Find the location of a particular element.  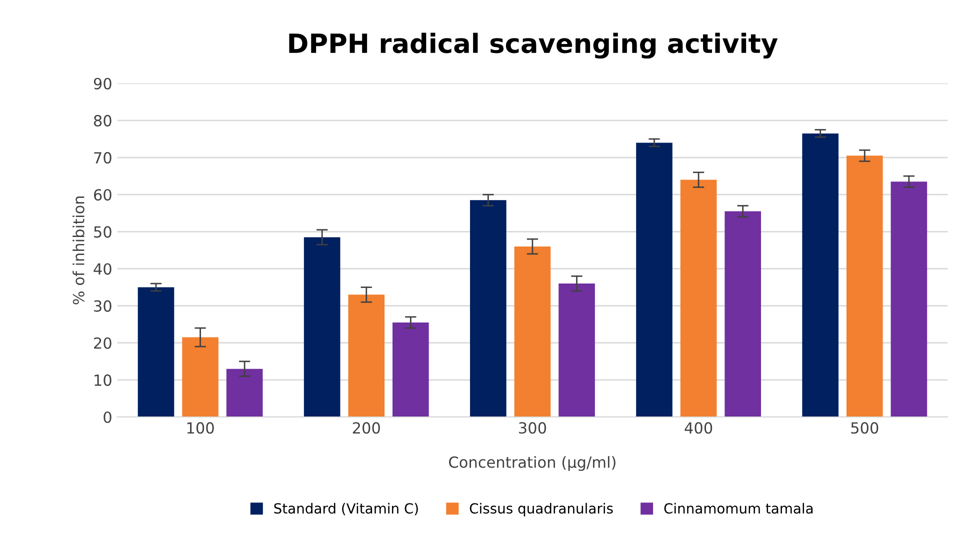

y-tick-label: 70 is located at coordinates (103, 158).